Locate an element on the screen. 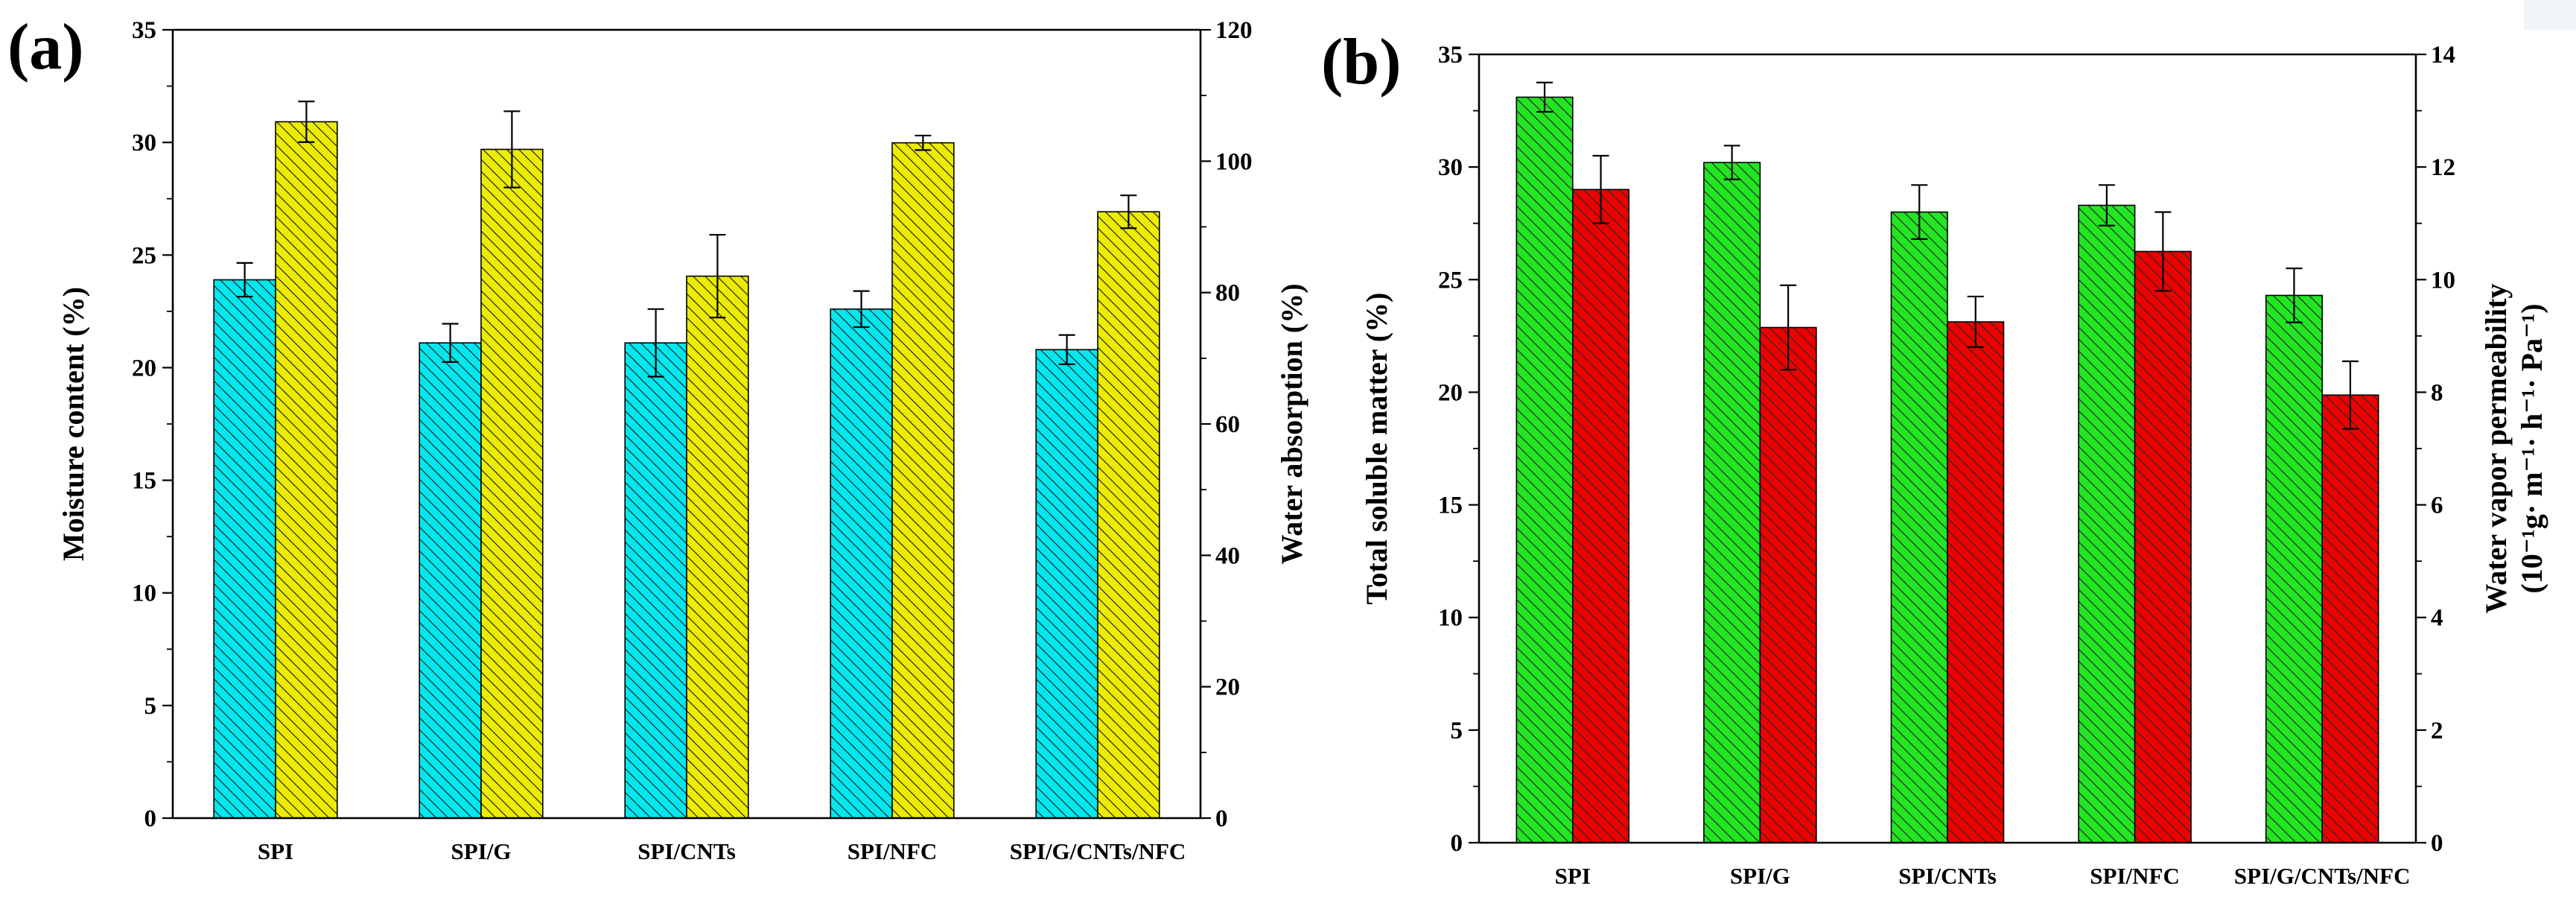 This screenshot has width=2576, height=912. right-tick-label: 4 is located at coordinates (2437, 618).